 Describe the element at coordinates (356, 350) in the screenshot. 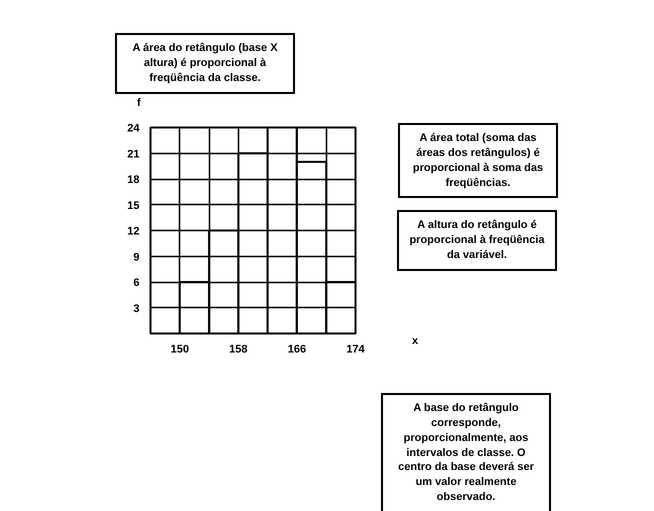

I see `x-tick-label: 174` at that location.